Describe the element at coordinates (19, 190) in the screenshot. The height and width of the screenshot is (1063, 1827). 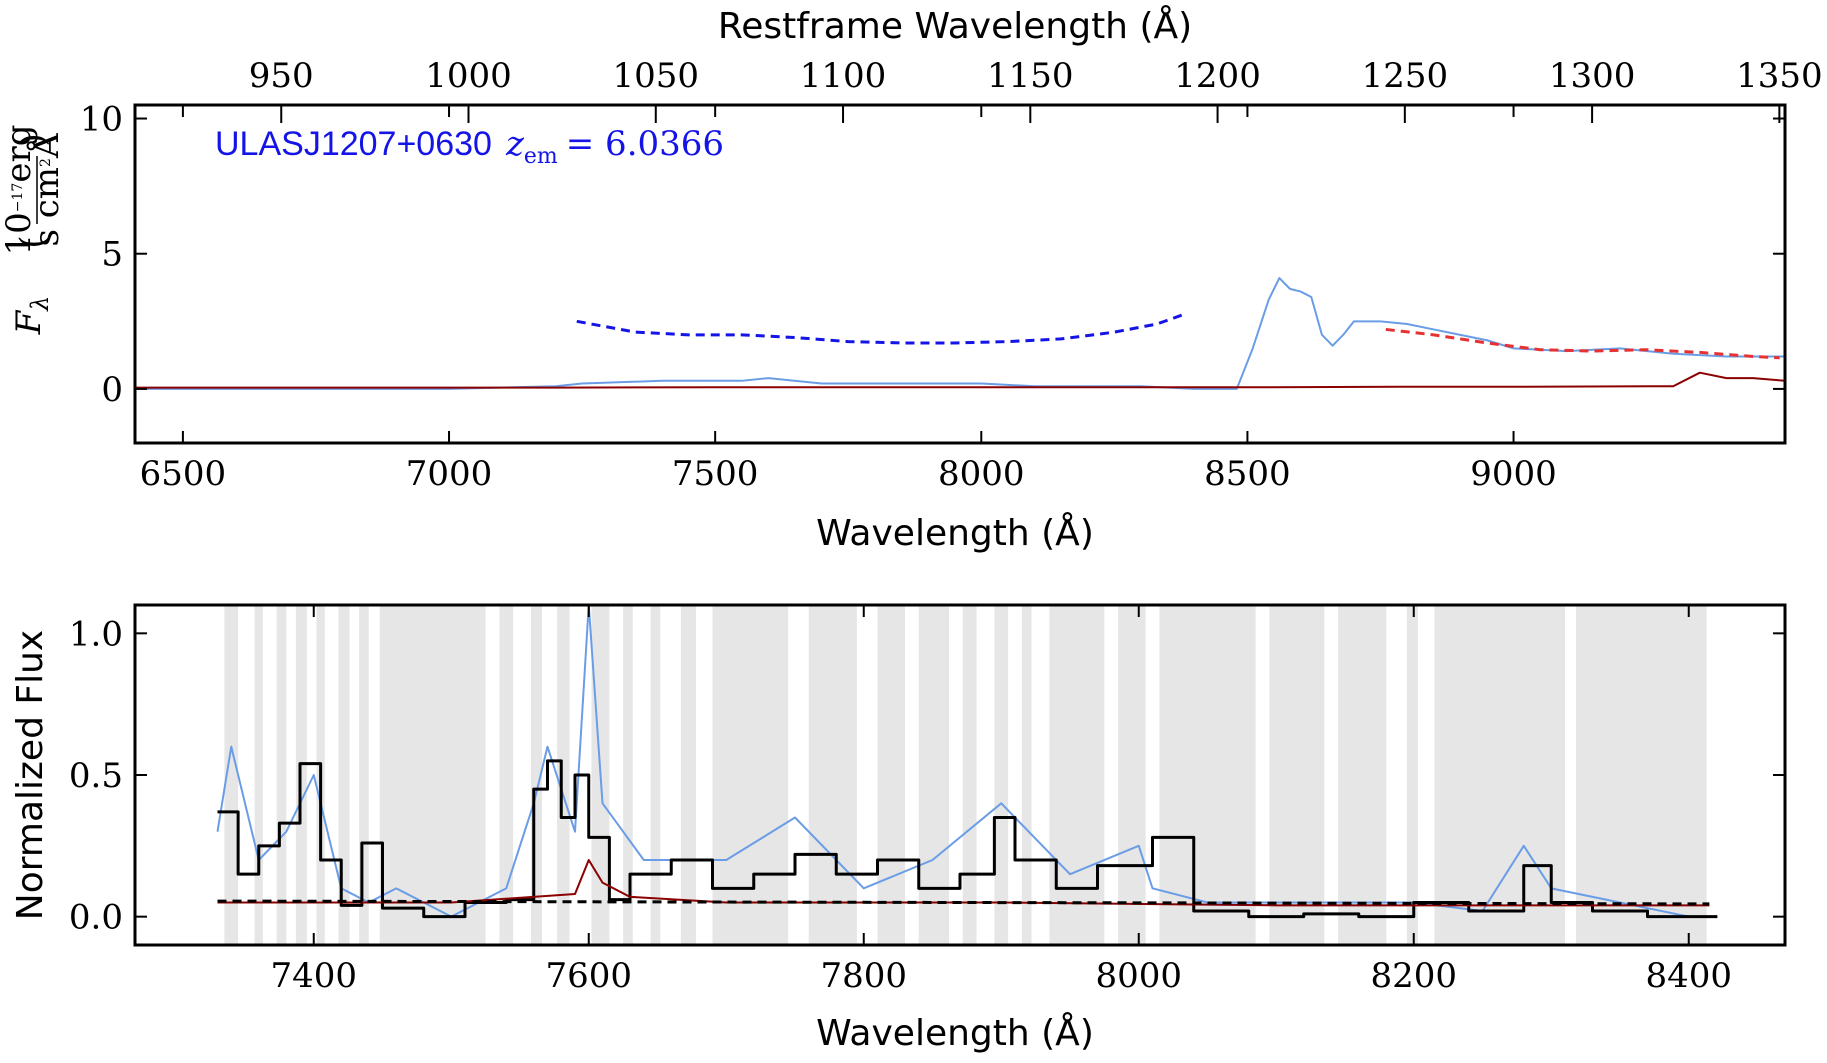
I see `y-unit-num: 10−17erg` at that location.